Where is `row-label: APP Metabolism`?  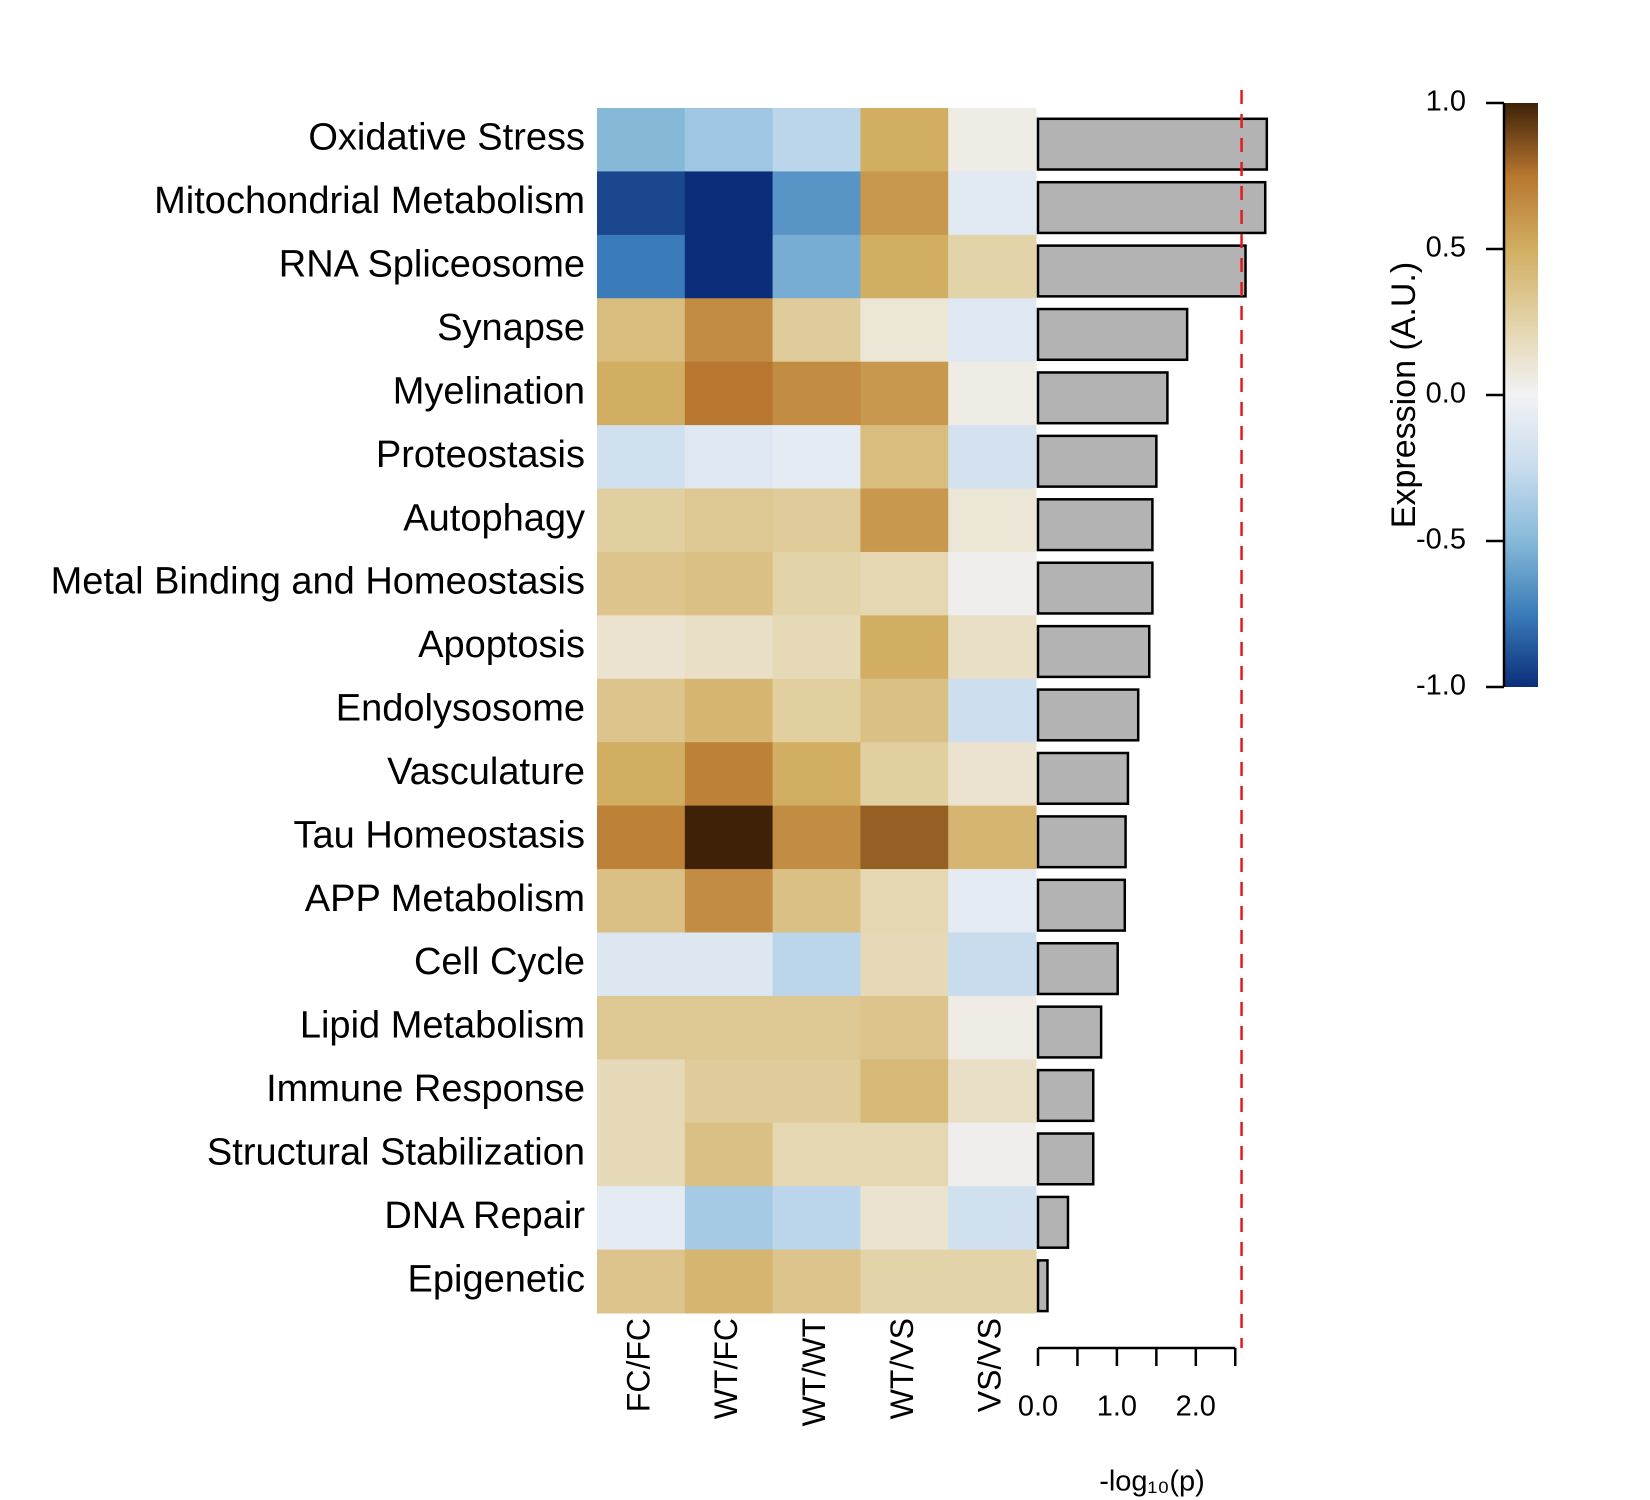 row-label: APP Metabolism is located at coordinates (445, 899).